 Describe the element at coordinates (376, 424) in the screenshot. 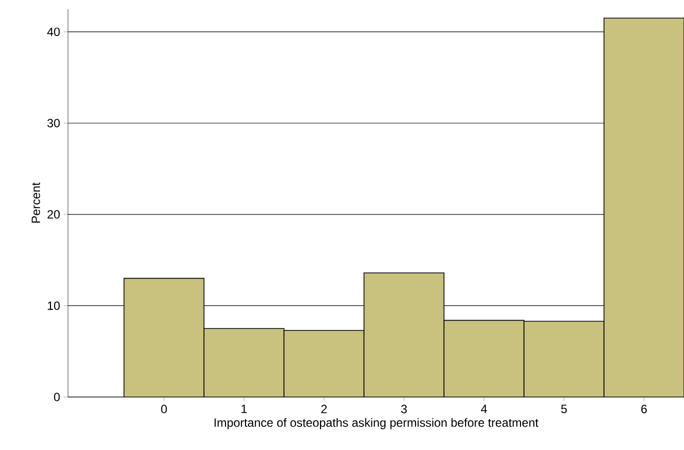

I see `x-axis-title: Importance of osteopaths asking permission before treatment` at that location.